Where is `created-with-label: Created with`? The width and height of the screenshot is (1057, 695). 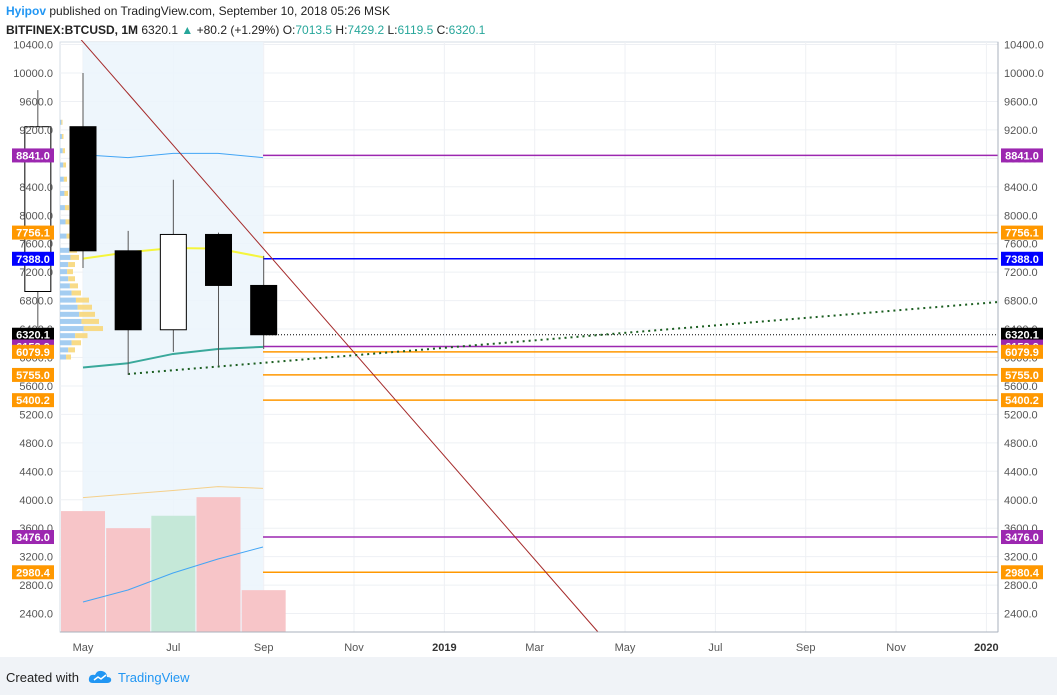
created-with-label: Created with is located at coordinates (42, 677).